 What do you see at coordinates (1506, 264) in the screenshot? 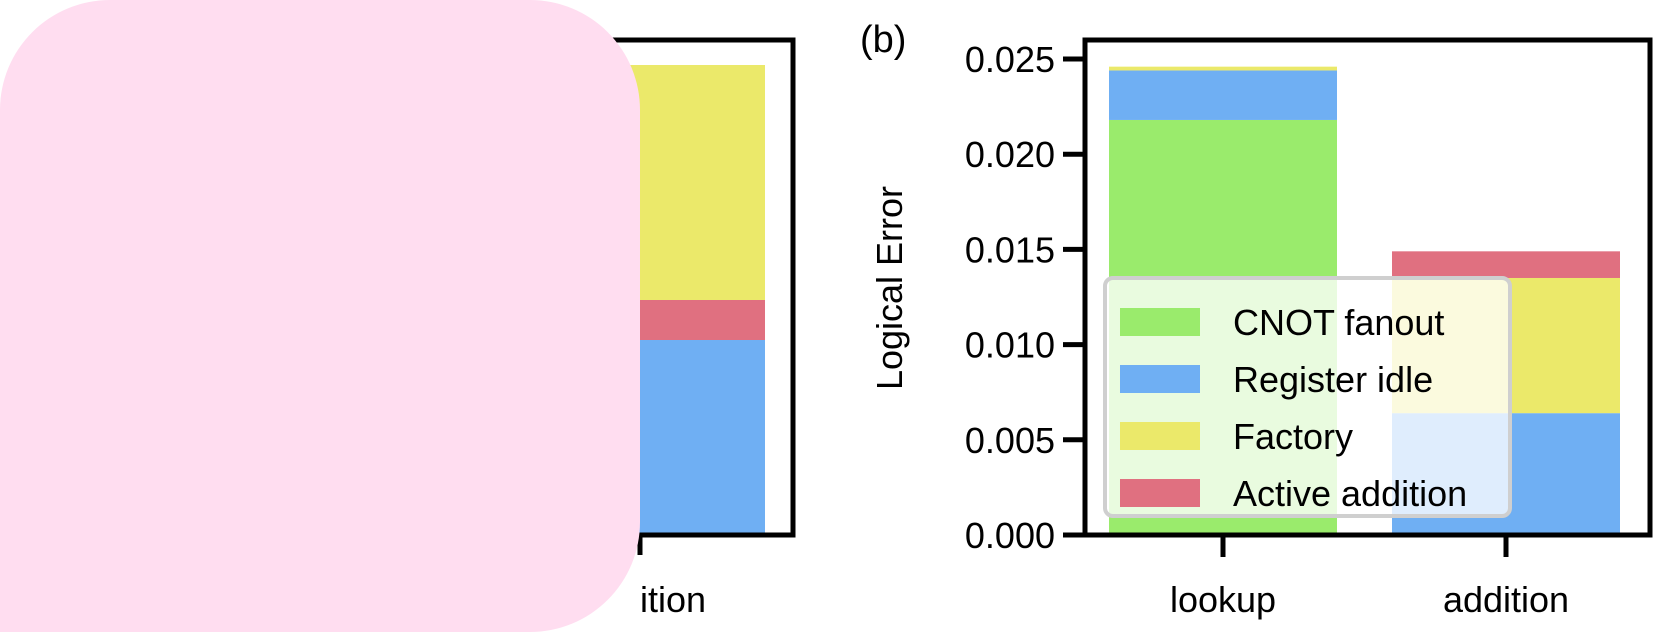
I see `bar-addition-active-addition` at bounding box center [1506, 264].